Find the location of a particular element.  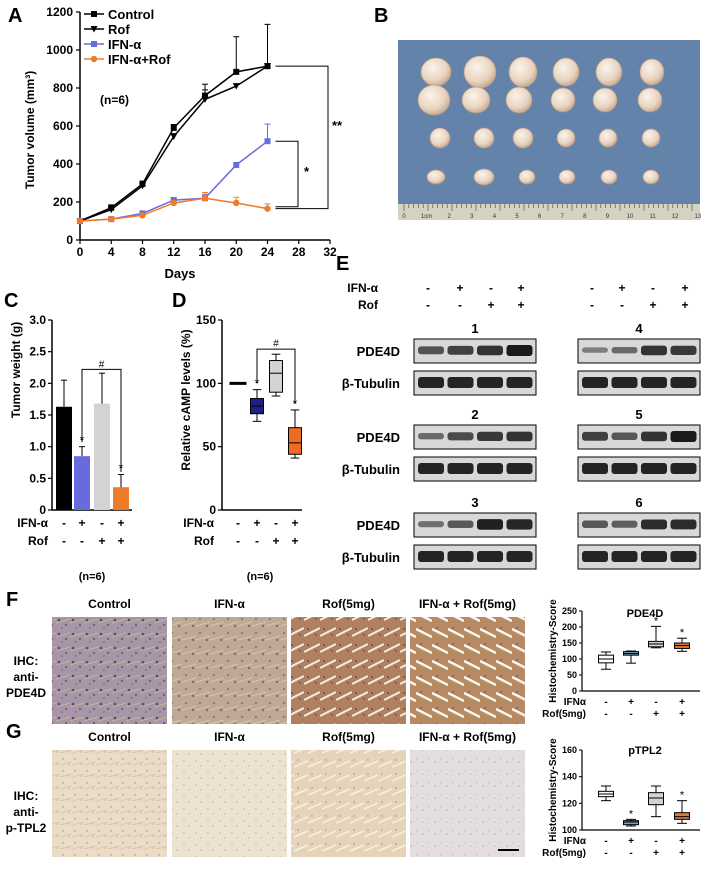

panel-letter-b: B is located at coordinates (381, 16).